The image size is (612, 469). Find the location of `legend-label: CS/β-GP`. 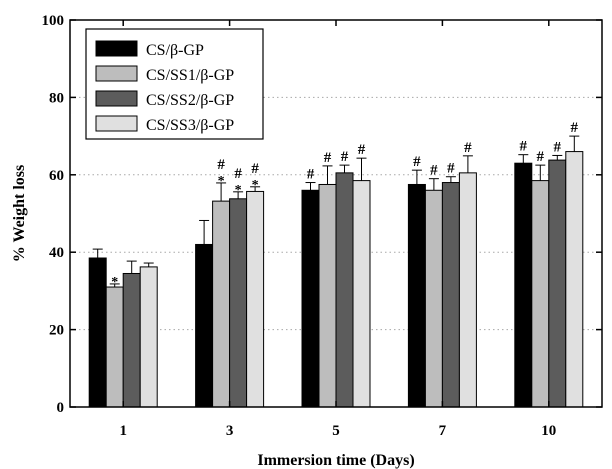

legend-label: CS/β-GP is located at coordinates (175, 50).